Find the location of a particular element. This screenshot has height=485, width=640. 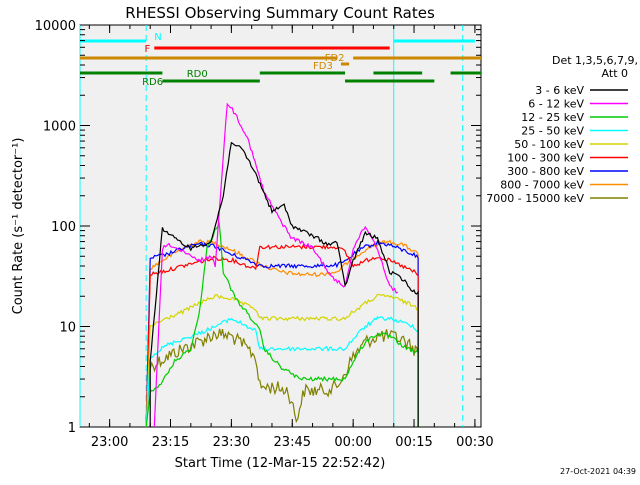

legend-label-7: 800 - 7000 keV is located at coordinates (542, 185).